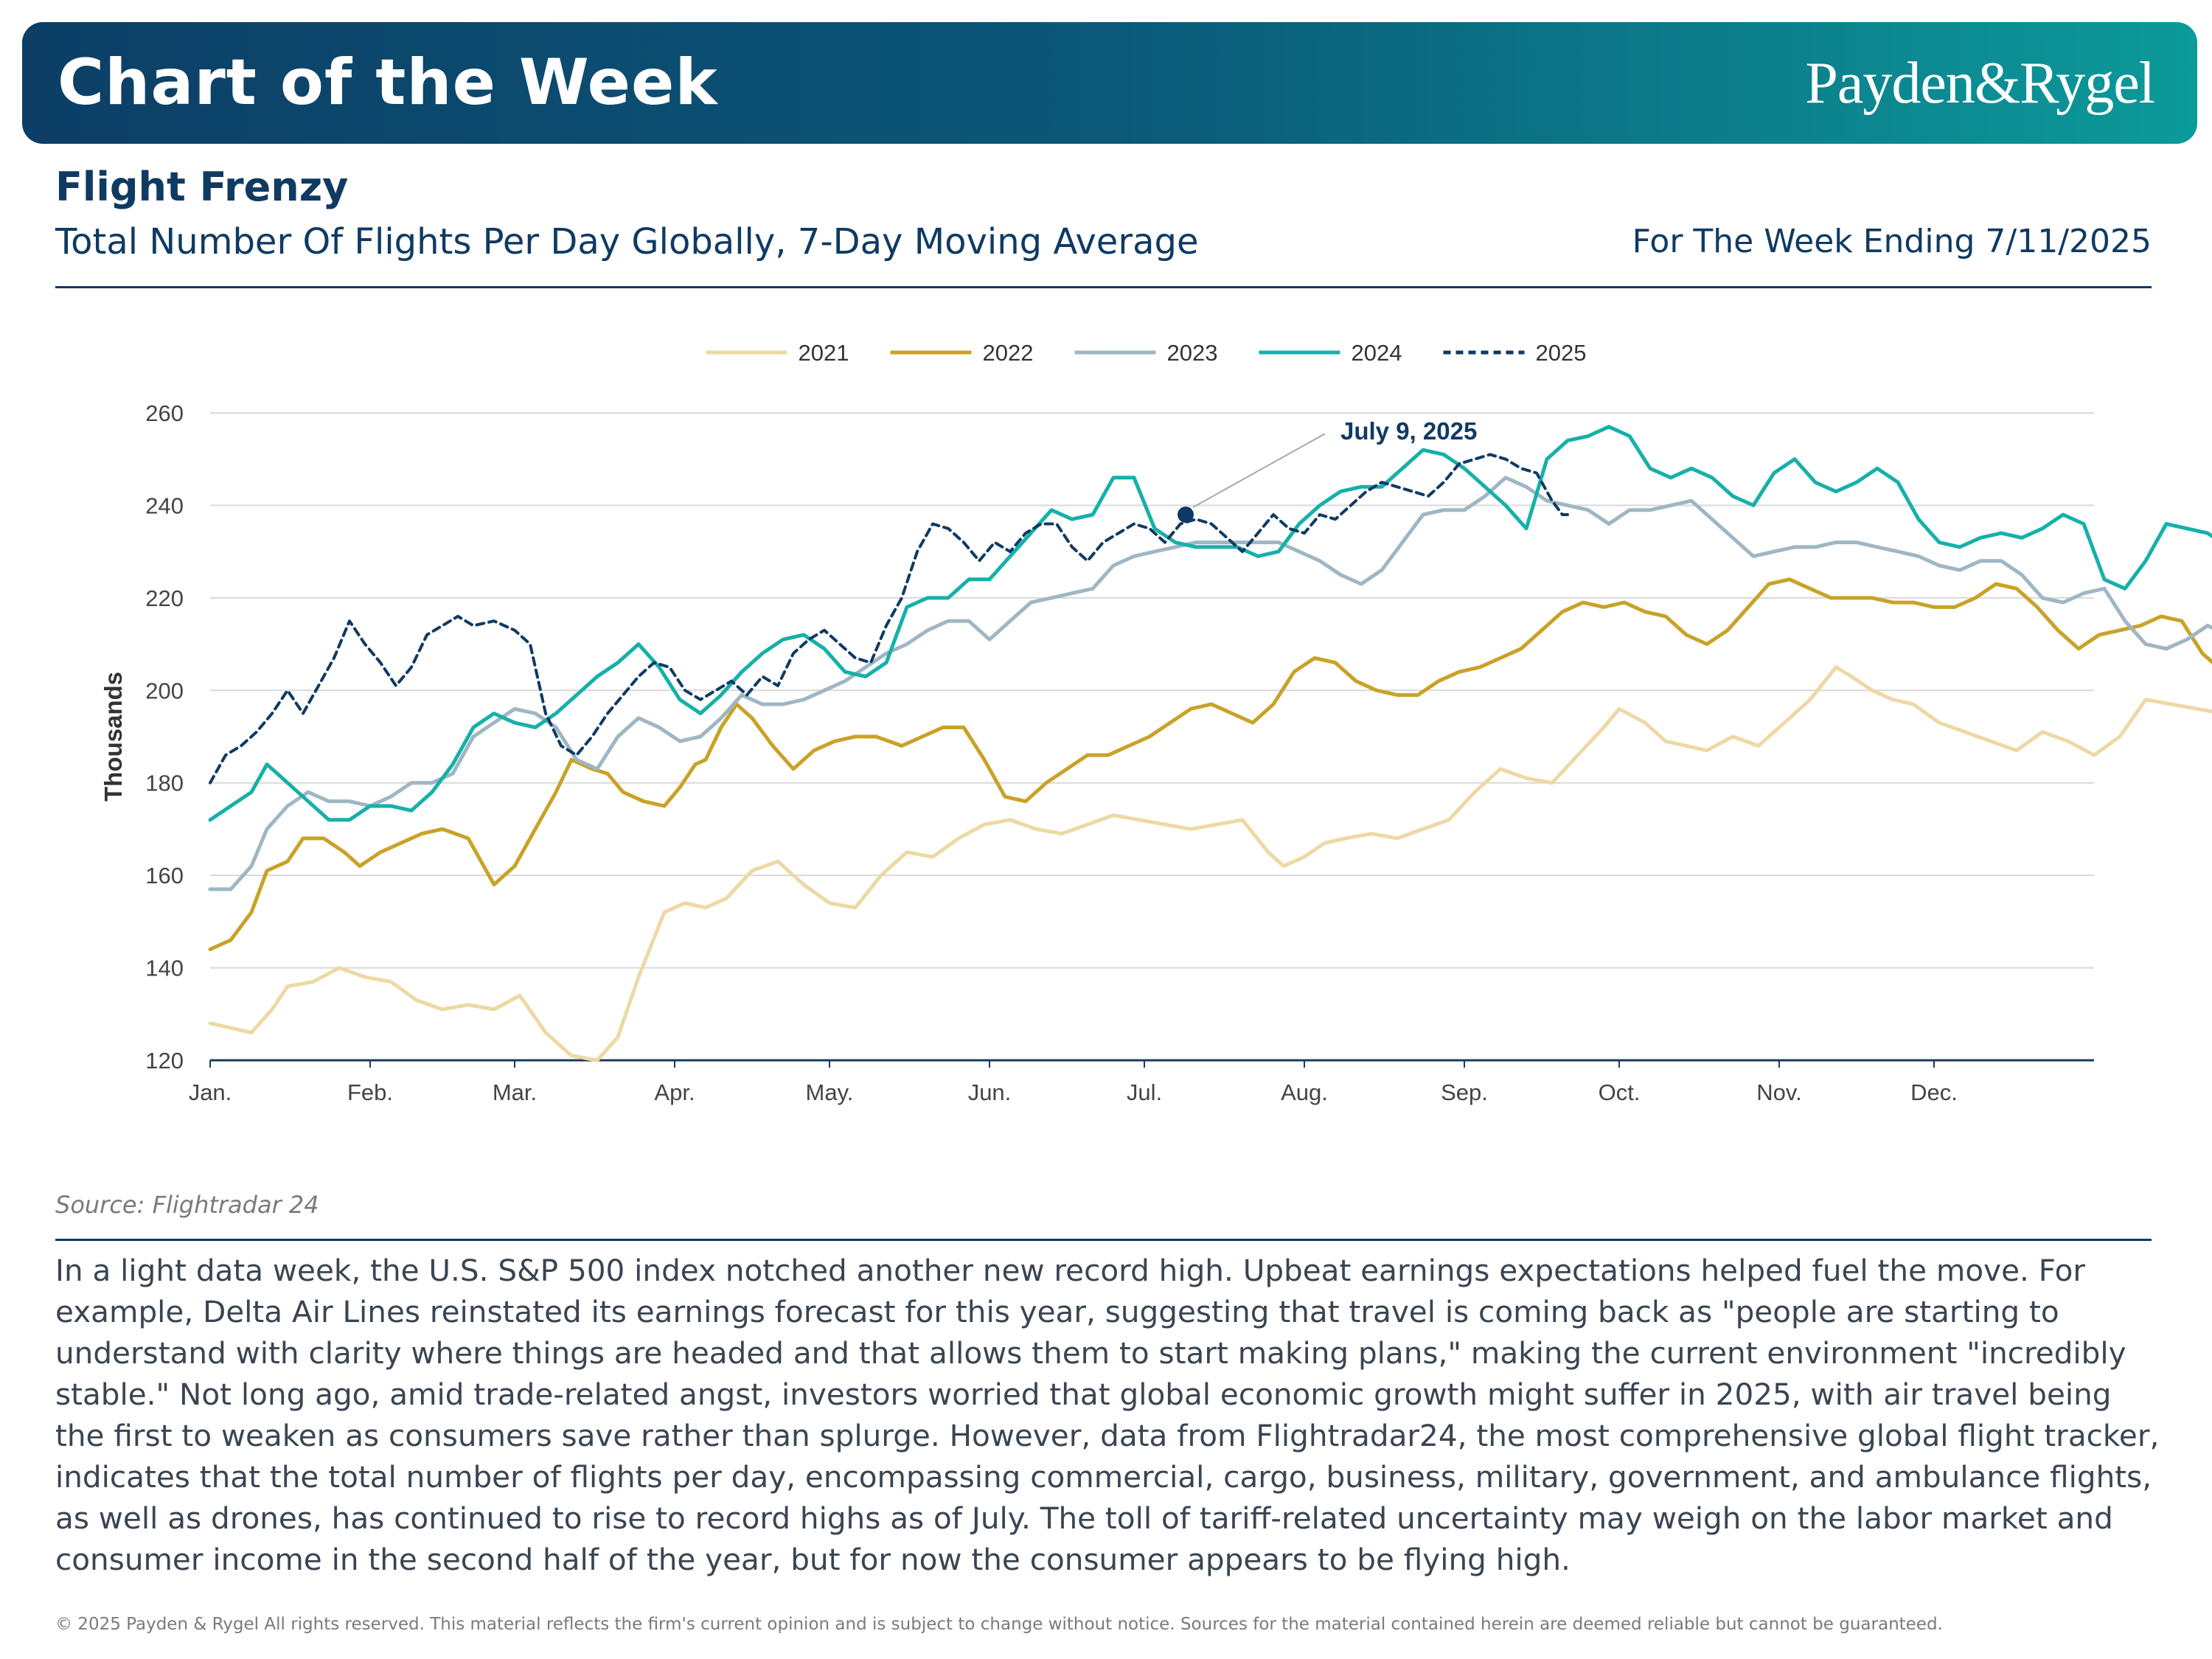 Image resolution: width=2212 pixels, height=1659 pixels. I want to click on x-tick-label: Jun., so click(990, 1092).